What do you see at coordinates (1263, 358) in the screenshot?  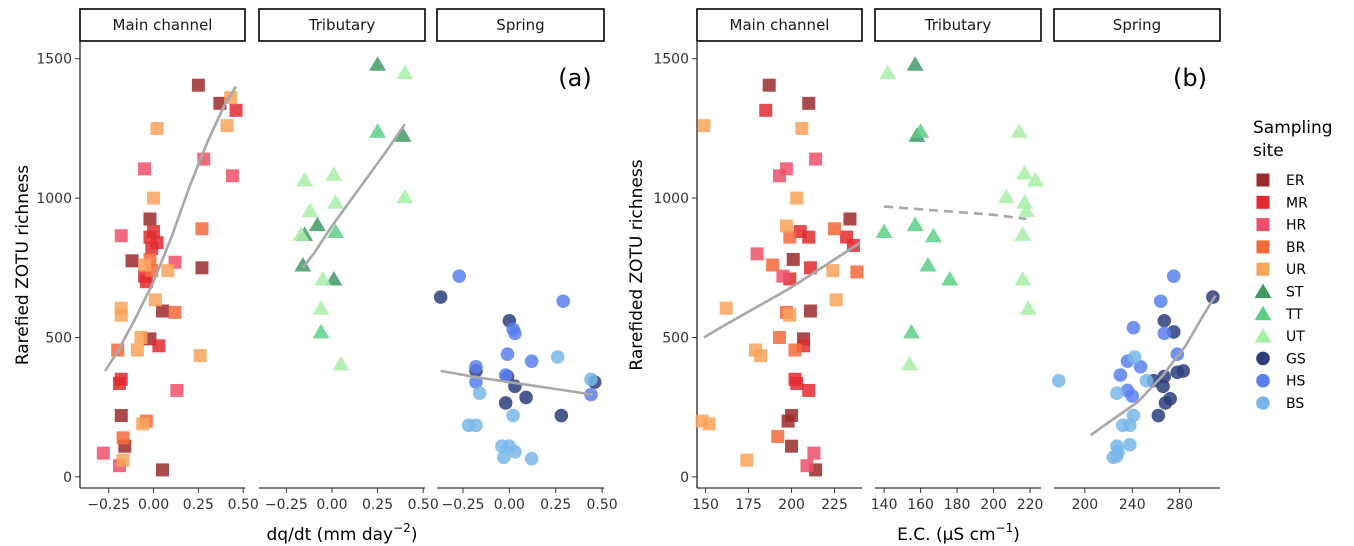 I see `legend-marker-gs` at bounding box center [1263, 358].